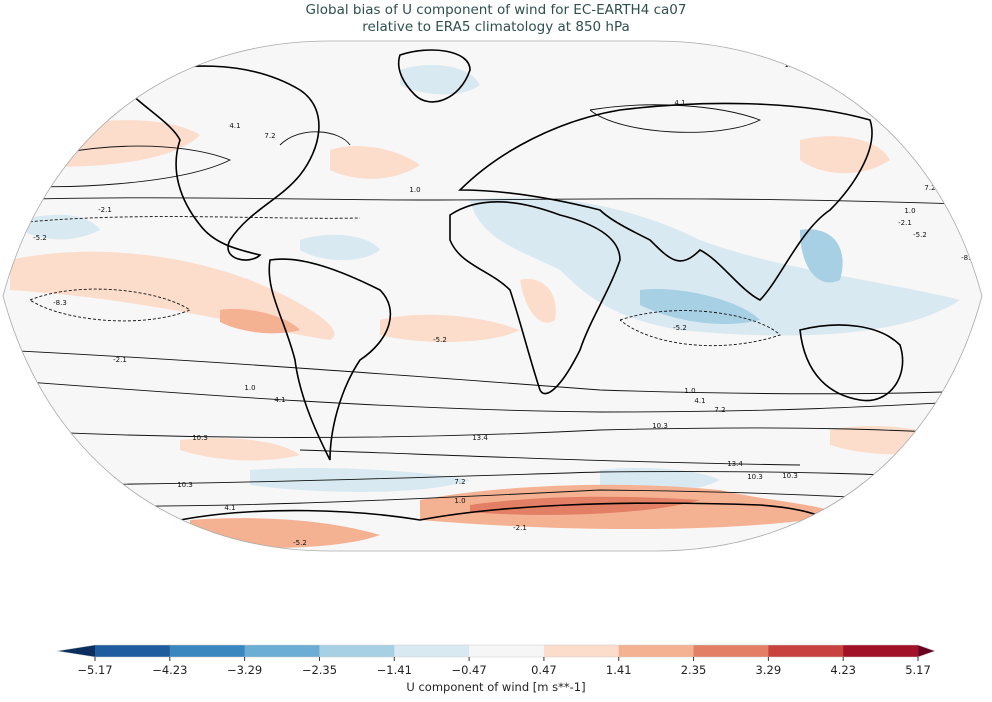  I want to click on colorbar-tick-label: −5.17, so click(94, 670).